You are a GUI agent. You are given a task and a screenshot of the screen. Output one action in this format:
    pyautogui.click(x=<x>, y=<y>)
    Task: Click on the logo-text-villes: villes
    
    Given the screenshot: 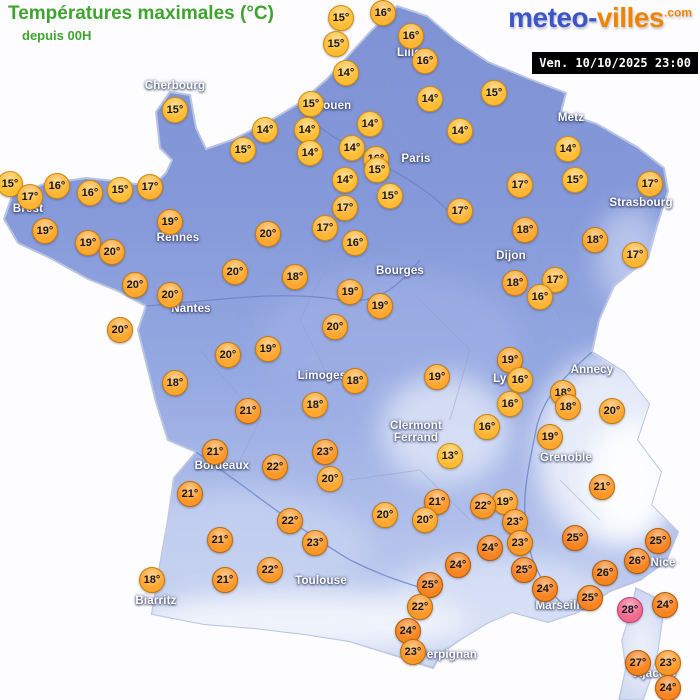 What is the action you would take?
    pyautogui.click(x=630, y=17)
    